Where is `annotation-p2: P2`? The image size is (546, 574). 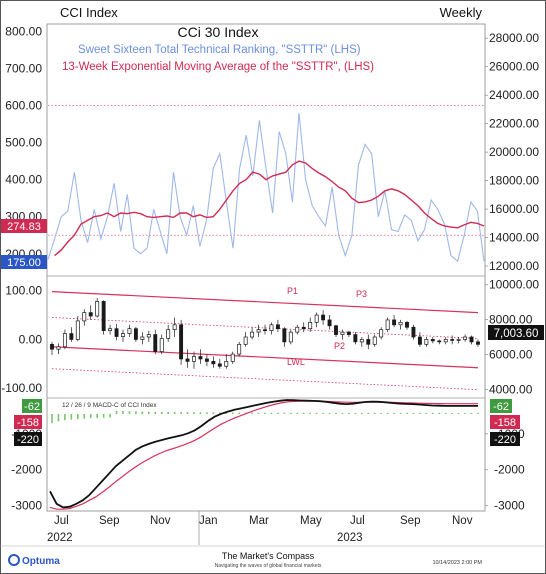 annotation-p2: P2 is located at coordinates (339, 346).